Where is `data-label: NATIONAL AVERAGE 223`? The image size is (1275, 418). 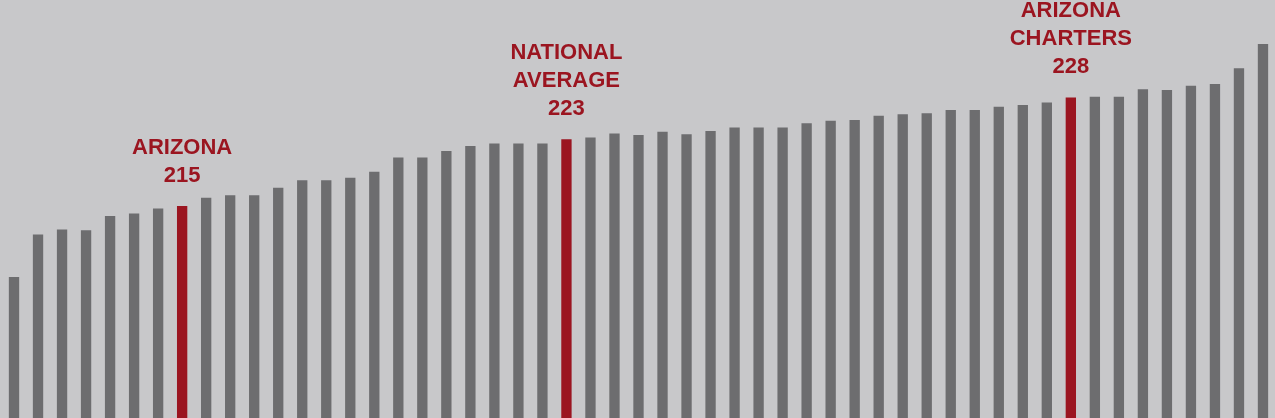 data-label: NATIONAL AVERAGE 223 is located at coordinates (566, 80).